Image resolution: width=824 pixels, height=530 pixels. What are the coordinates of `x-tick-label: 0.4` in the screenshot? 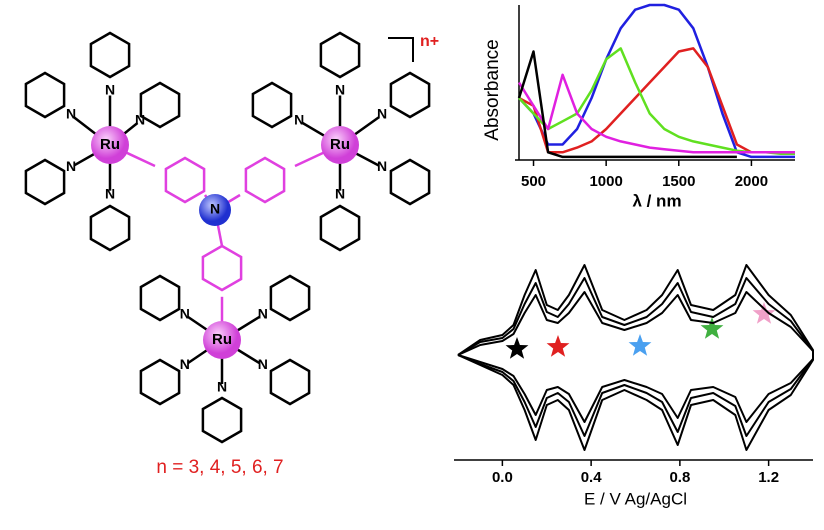 It's located at (592, 477).